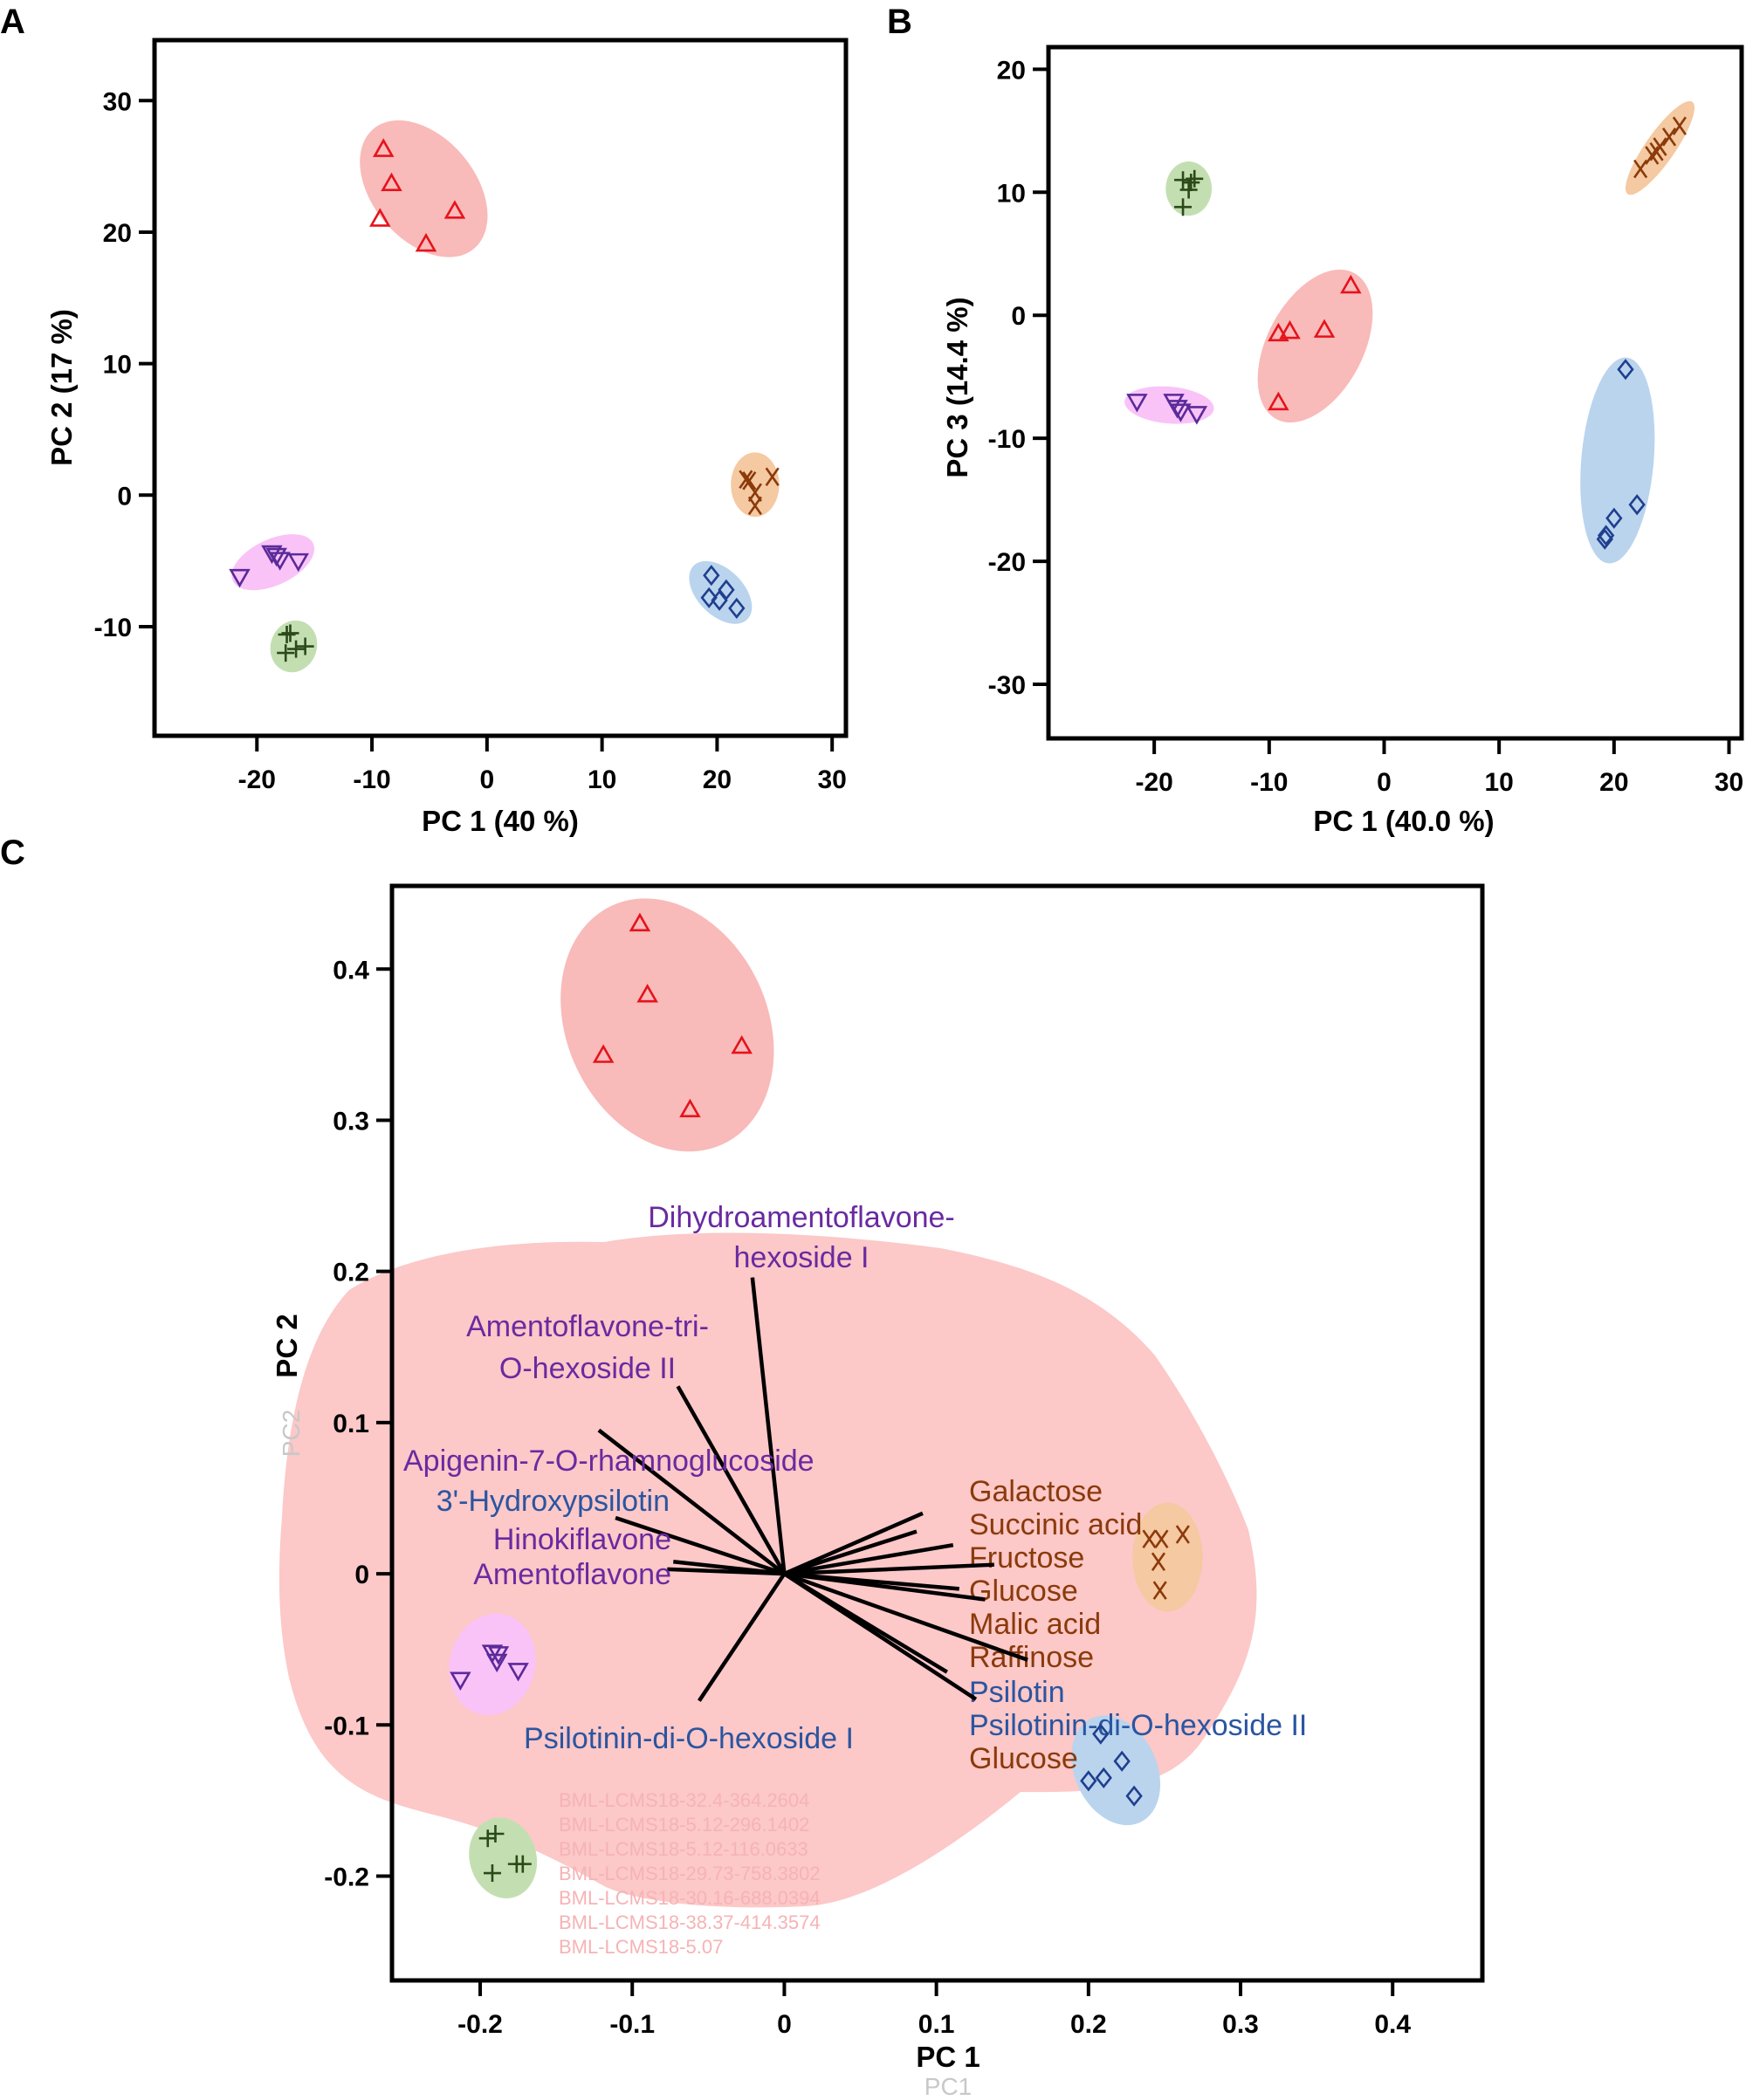 The width and height of the screenshot is (1746, 2100). I want to click on y-tick-label: 0, so click(124, 497).